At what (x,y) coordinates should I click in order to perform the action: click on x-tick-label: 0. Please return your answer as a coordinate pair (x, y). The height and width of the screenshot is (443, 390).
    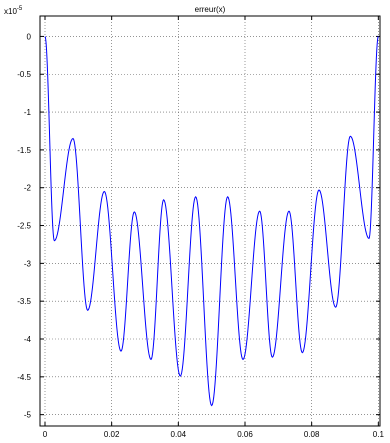
    Looking at the image, I should click on (45, 434).